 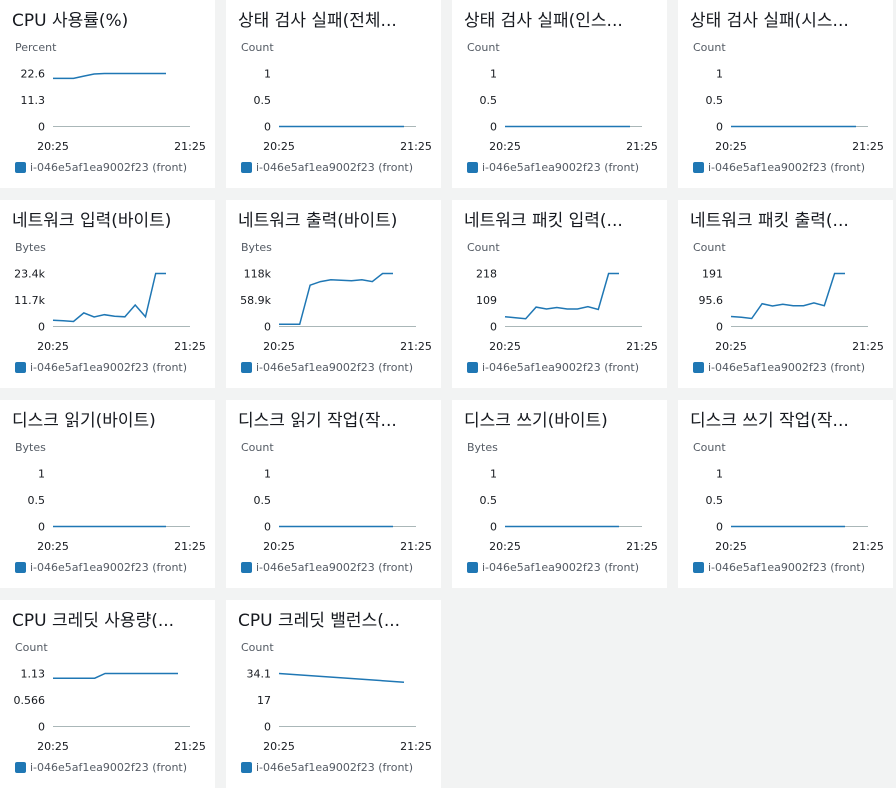 I want to click on y-tick-label: 11.7k, so click(x=29, y=300).